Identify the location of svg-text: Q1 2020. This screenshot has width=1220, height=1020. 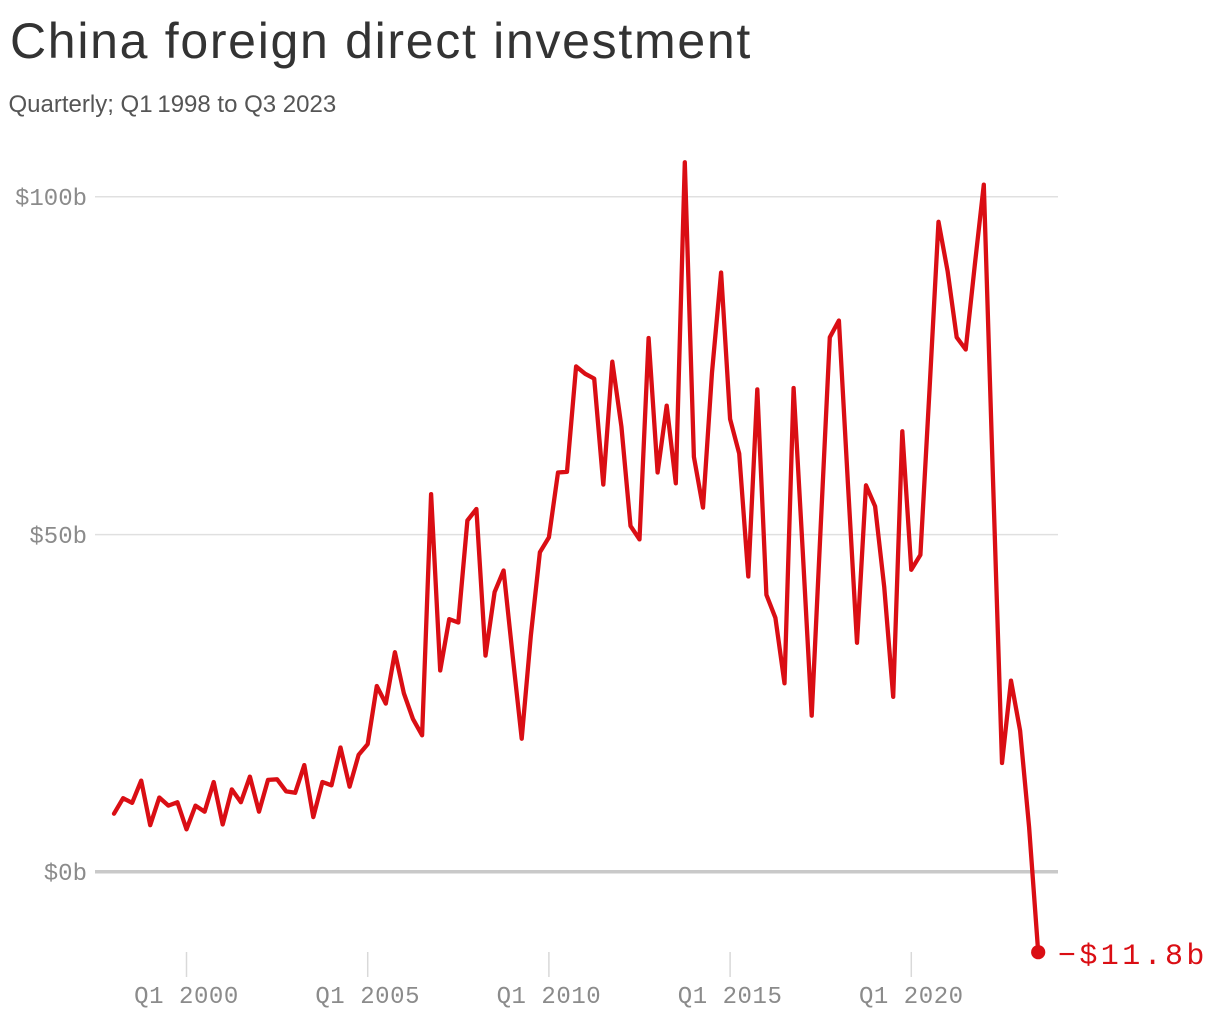
(911, 997).